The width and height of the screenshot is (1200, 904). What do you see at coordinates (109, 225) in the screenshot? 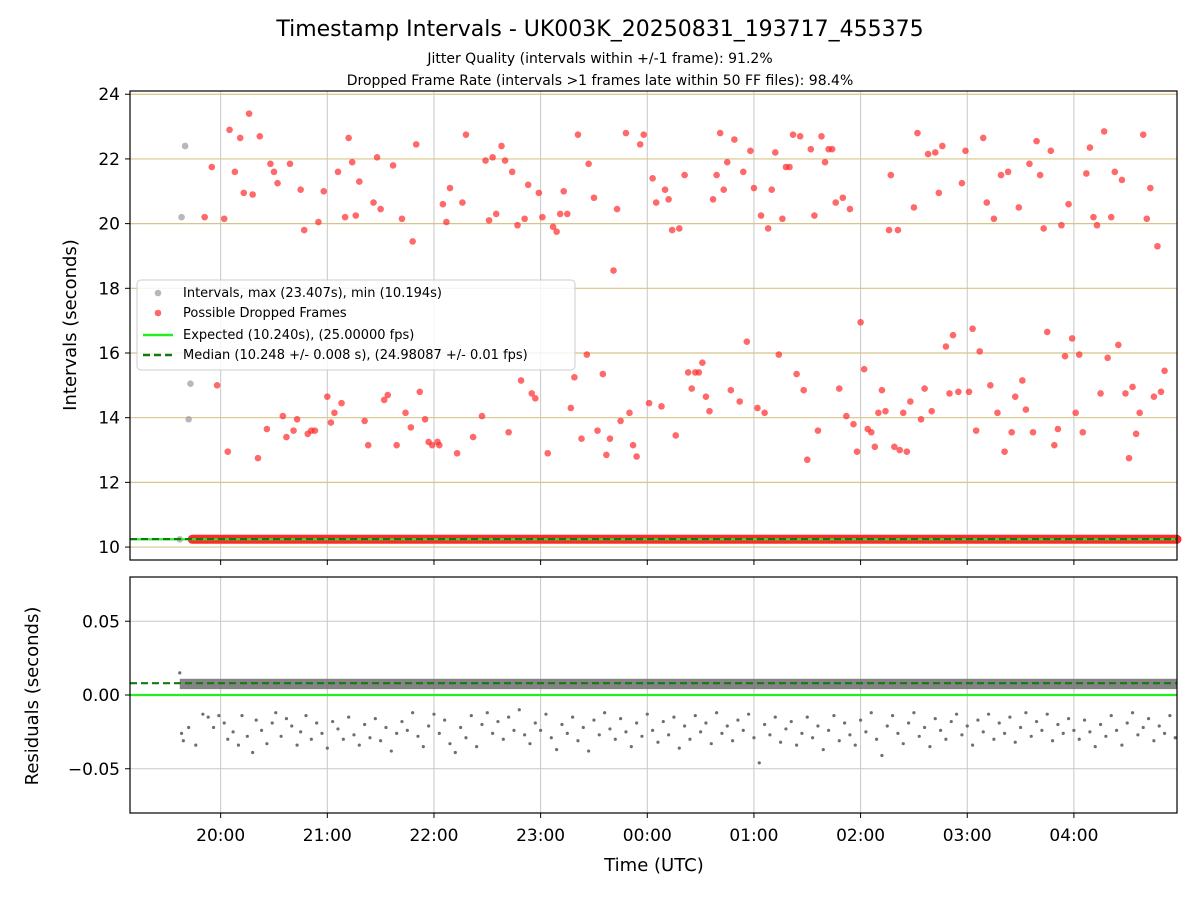
I see `top-y-tick-label: 20` at bounding box center [109, 225].